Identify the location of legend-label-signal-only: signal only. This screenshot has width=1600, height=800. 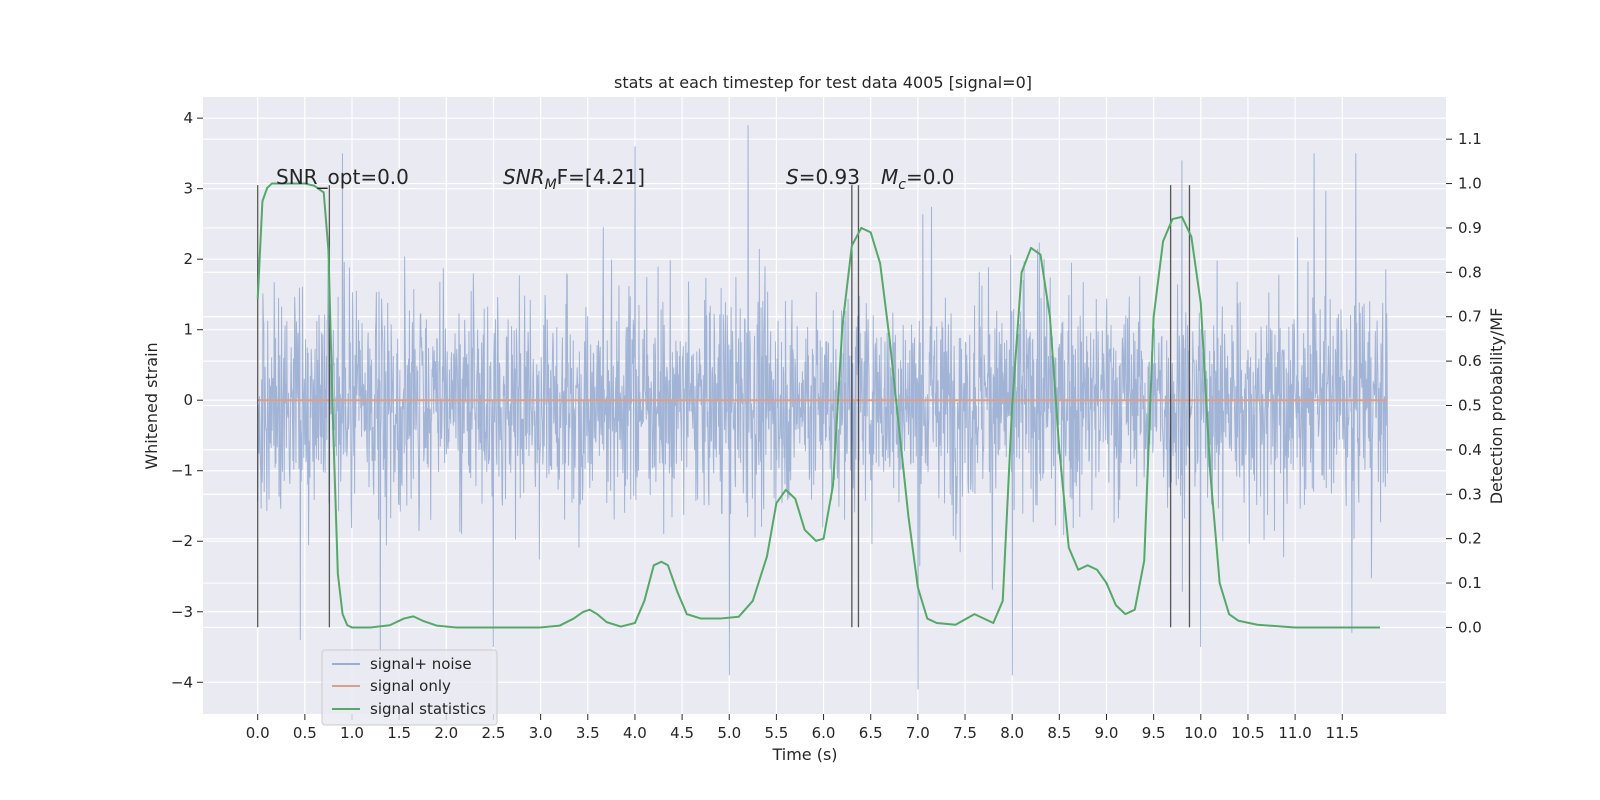
(410, 686).